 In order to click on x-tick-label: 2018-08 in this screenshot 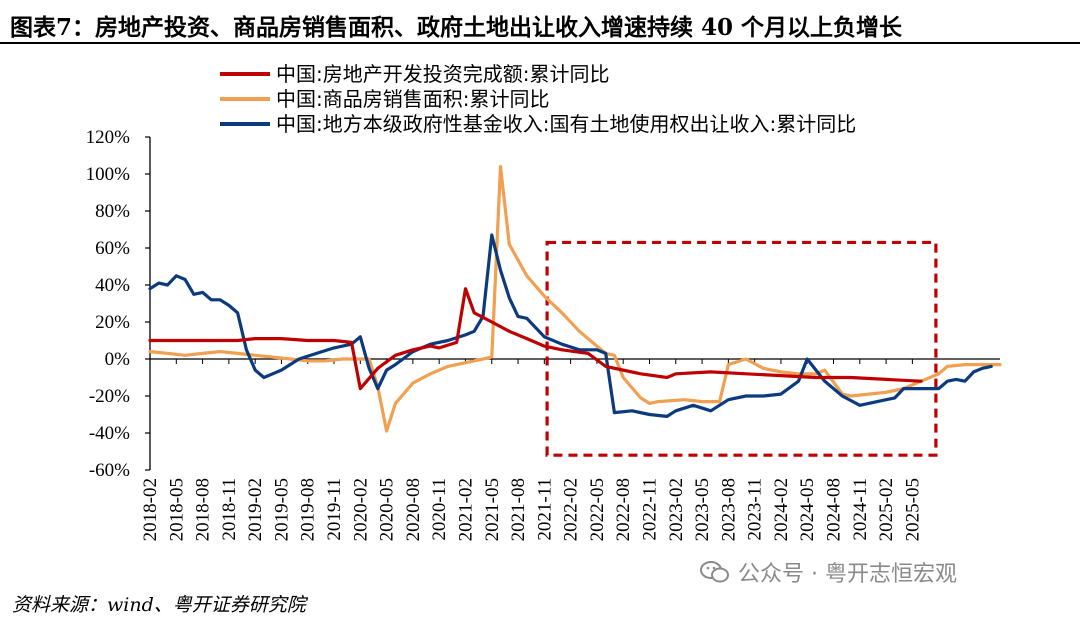, I will do `click(203, 509)`.